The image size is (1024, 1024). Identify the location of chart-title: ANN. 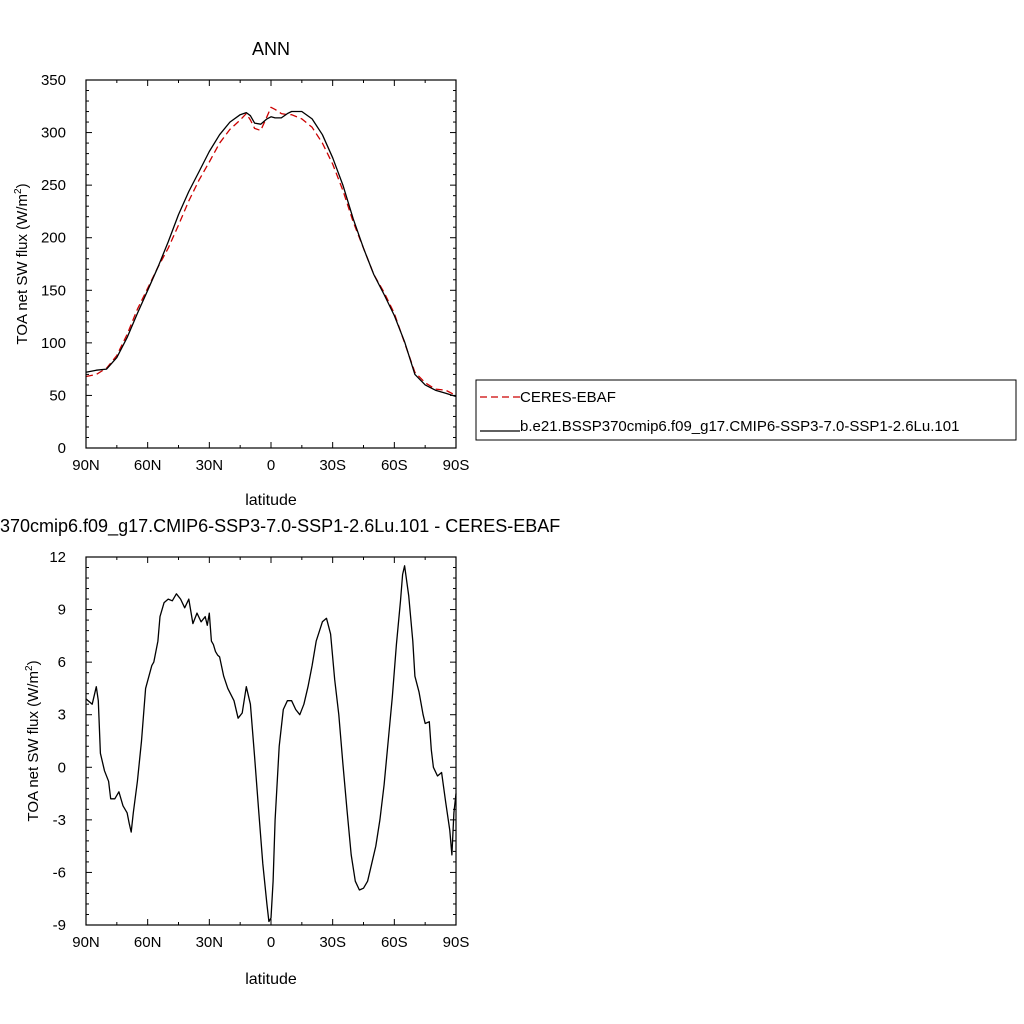
(271, 49).